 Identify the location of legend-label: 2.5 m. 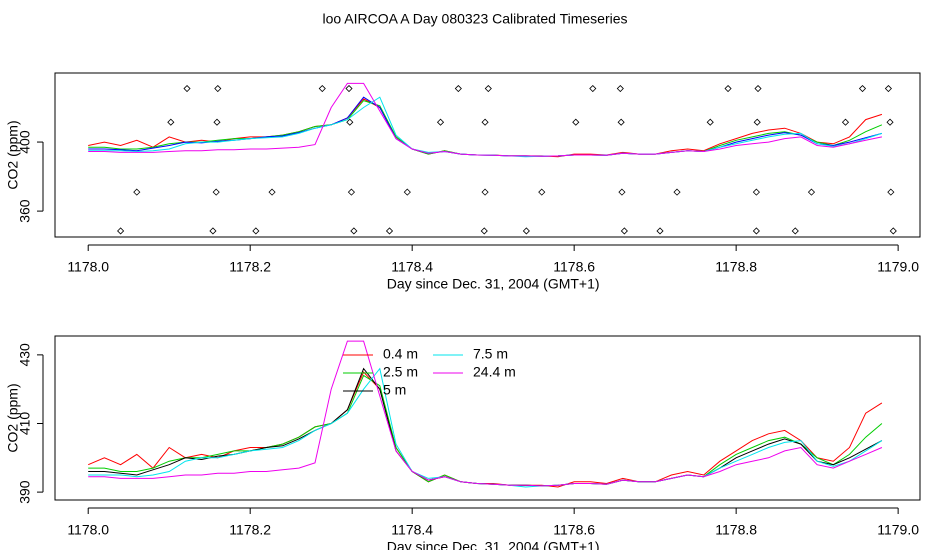
(400, 372).